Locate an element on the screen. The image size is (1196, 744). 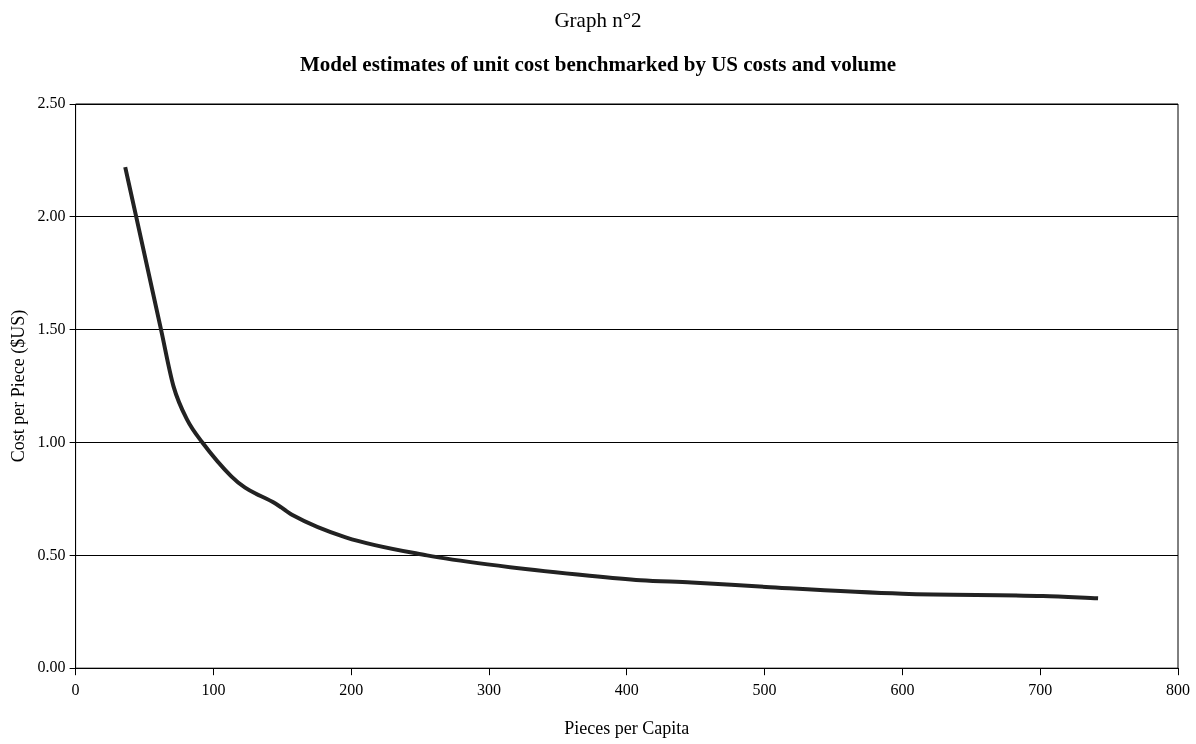
x-tick-label: 0 is located at coordinates (75, 689).